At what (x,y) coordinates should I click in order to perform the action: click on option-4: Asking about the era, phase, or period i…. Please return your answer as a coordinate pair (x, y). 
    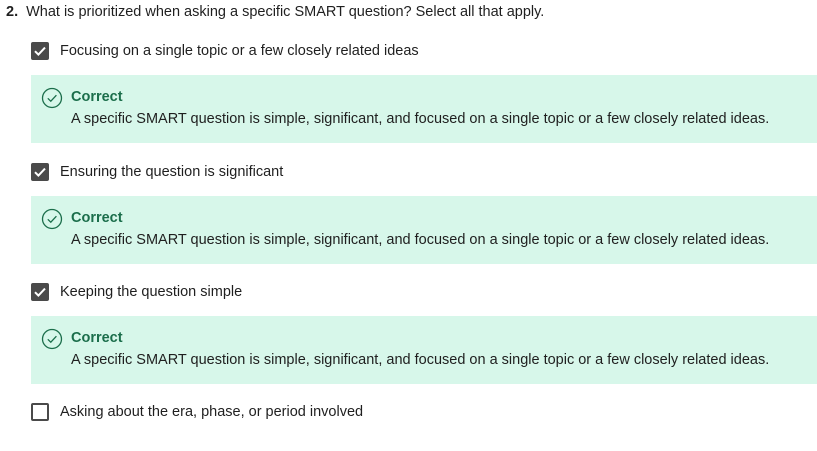
    Looking at the image, I should click on (197, 412).